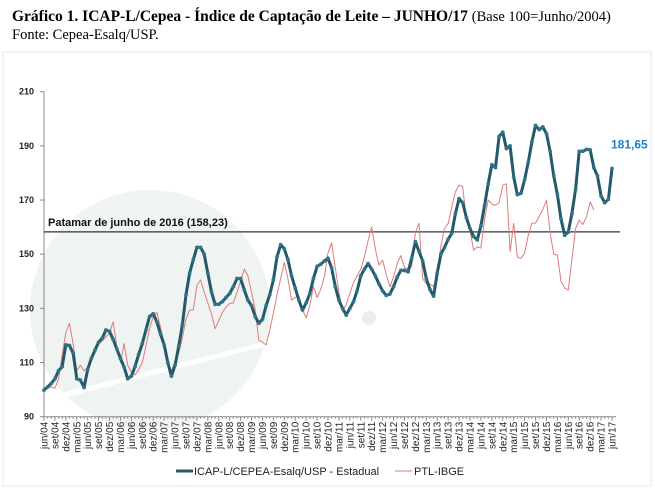 The width and height of the screenshot is (655, 489). Describe the element at coordinates (481, 435) in the screenshot. I see `x-tick-label: jun/14` at that location.